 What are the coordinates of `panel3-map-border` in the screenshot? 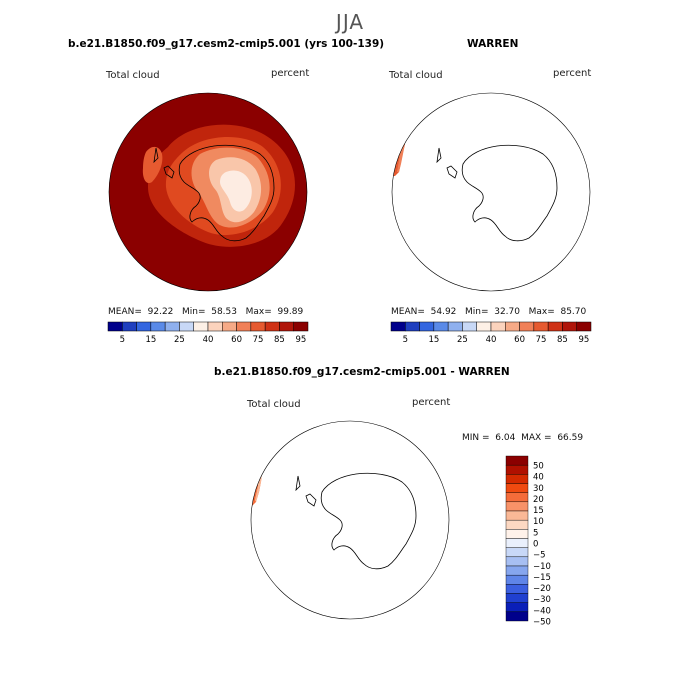 It's located at (350, 520).